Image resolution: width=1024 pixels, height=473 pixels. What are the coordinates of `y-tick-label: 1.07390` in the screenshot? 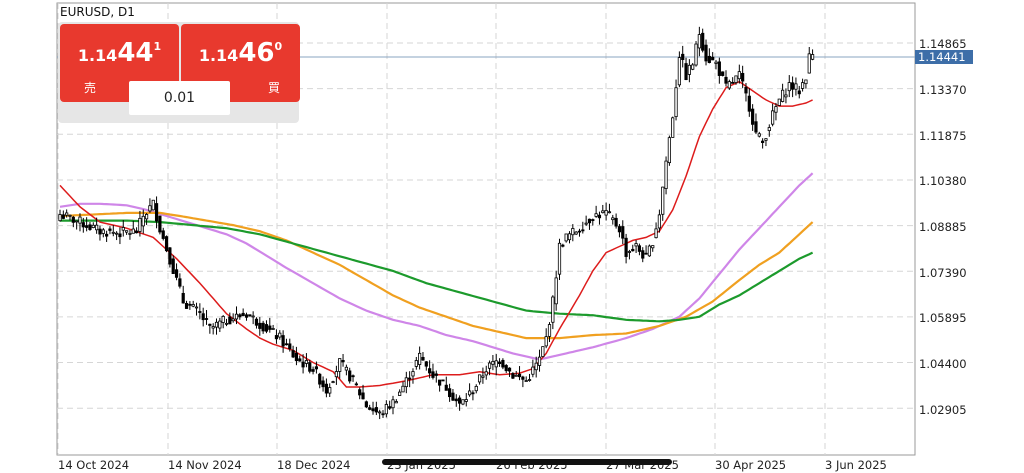 It's located at (943, 273).